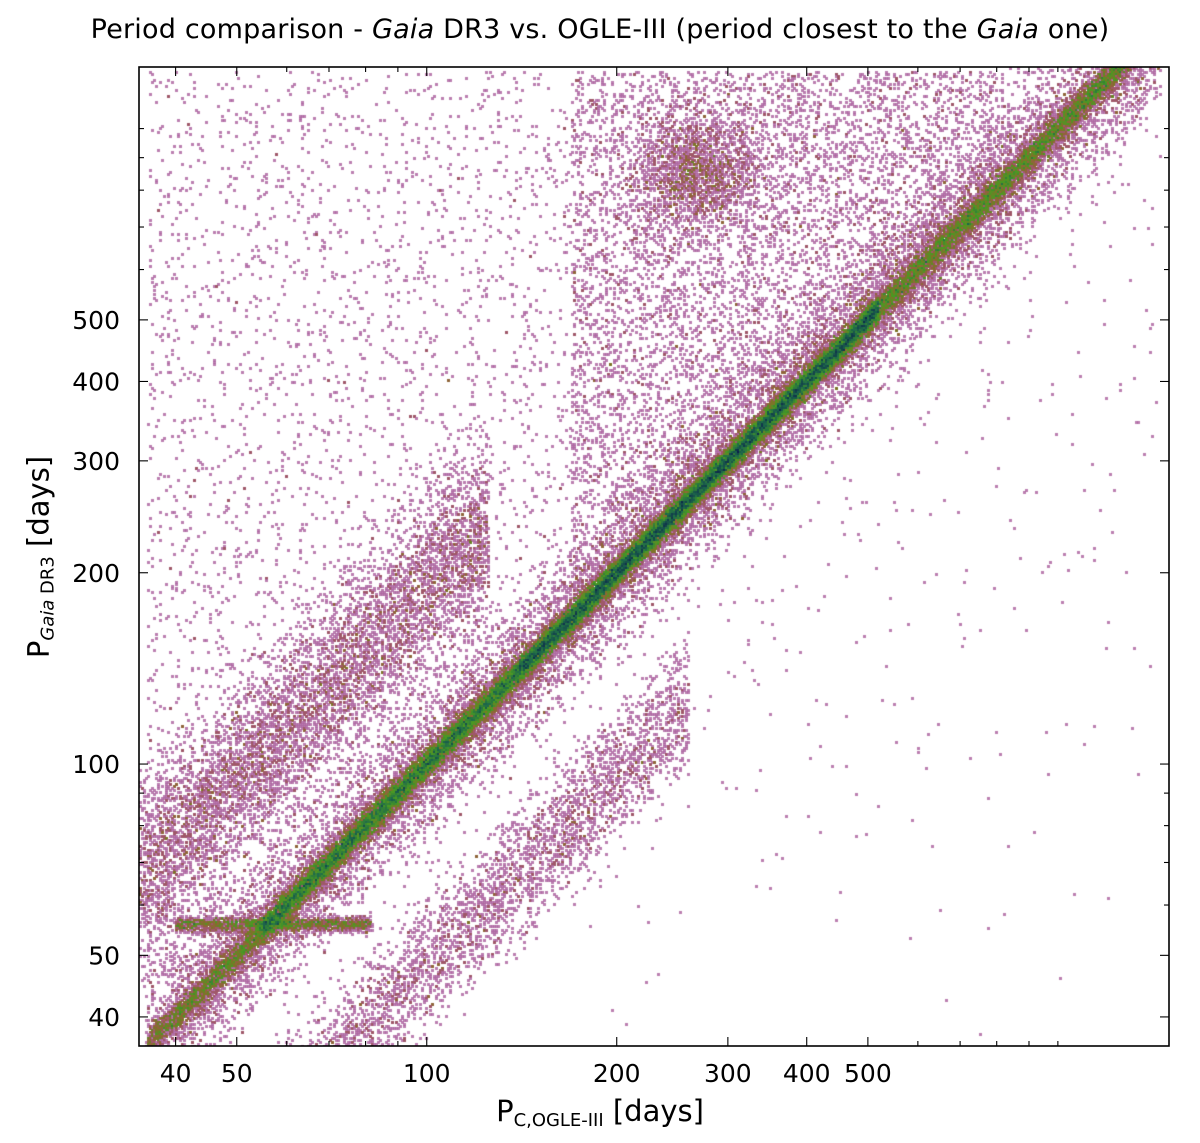  What do you see at coordinates (728, 1073) in the screenshot?
I see `x-tick-label: 300` at bounding box center [728, 1073].